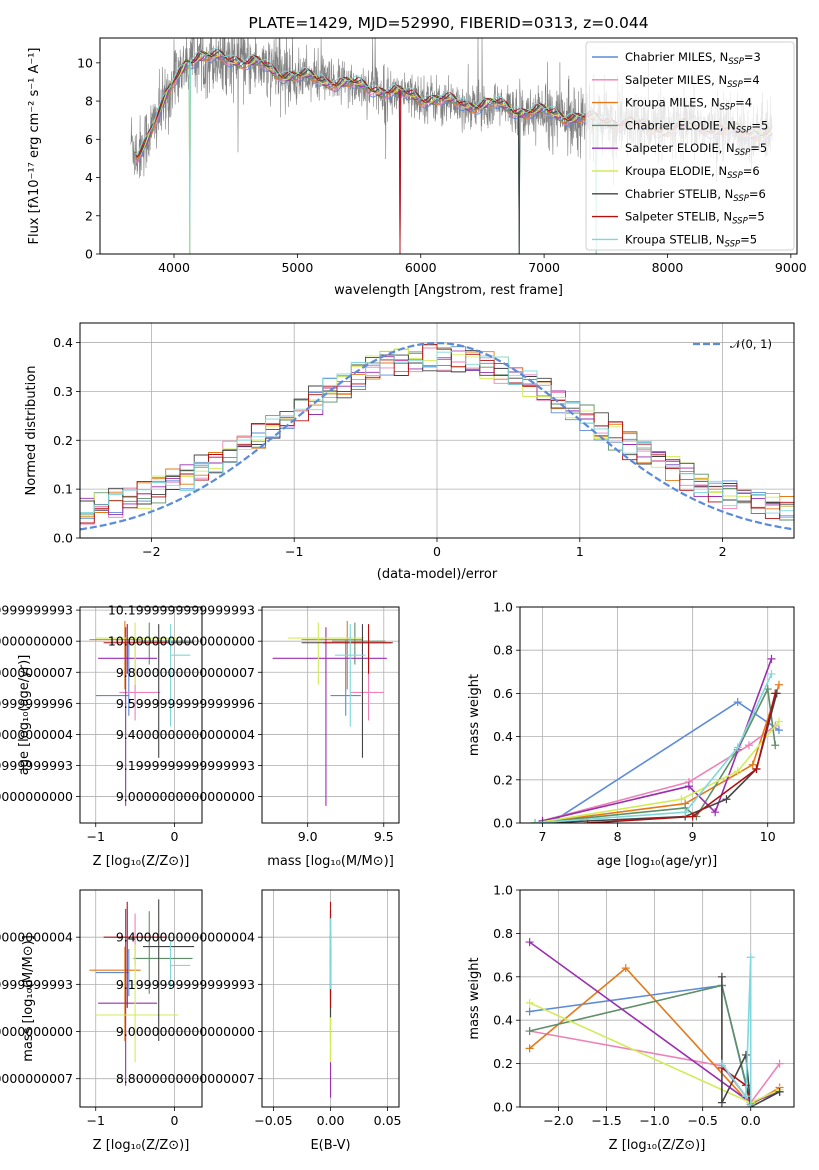  What do you see at coordinates (36, 1031) in the screenshot?
I see `mass-vs-Z-ytick-label-1: 9.0000000000000000` at bounding box center [36, 1031].